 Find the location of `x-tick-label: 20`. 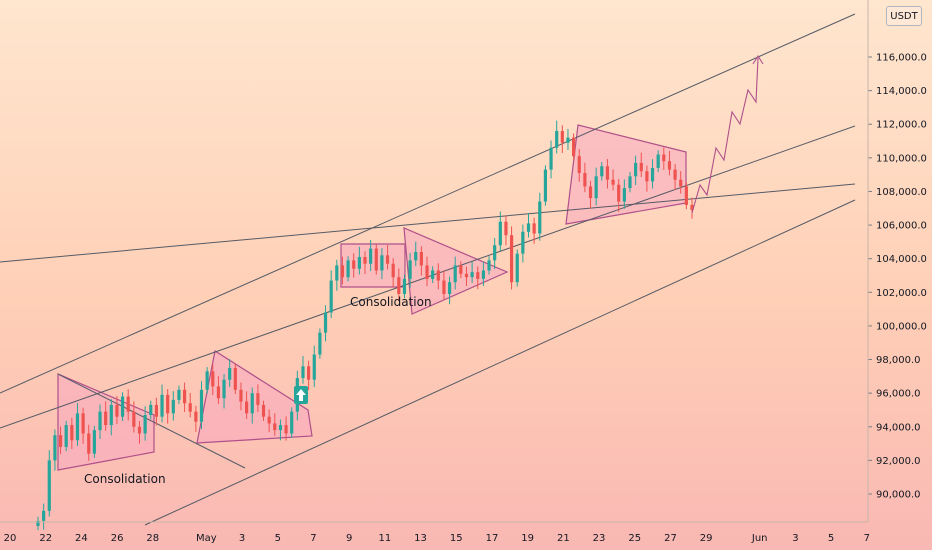

x-tick-label: 20 is located at coordinates (10, 538).